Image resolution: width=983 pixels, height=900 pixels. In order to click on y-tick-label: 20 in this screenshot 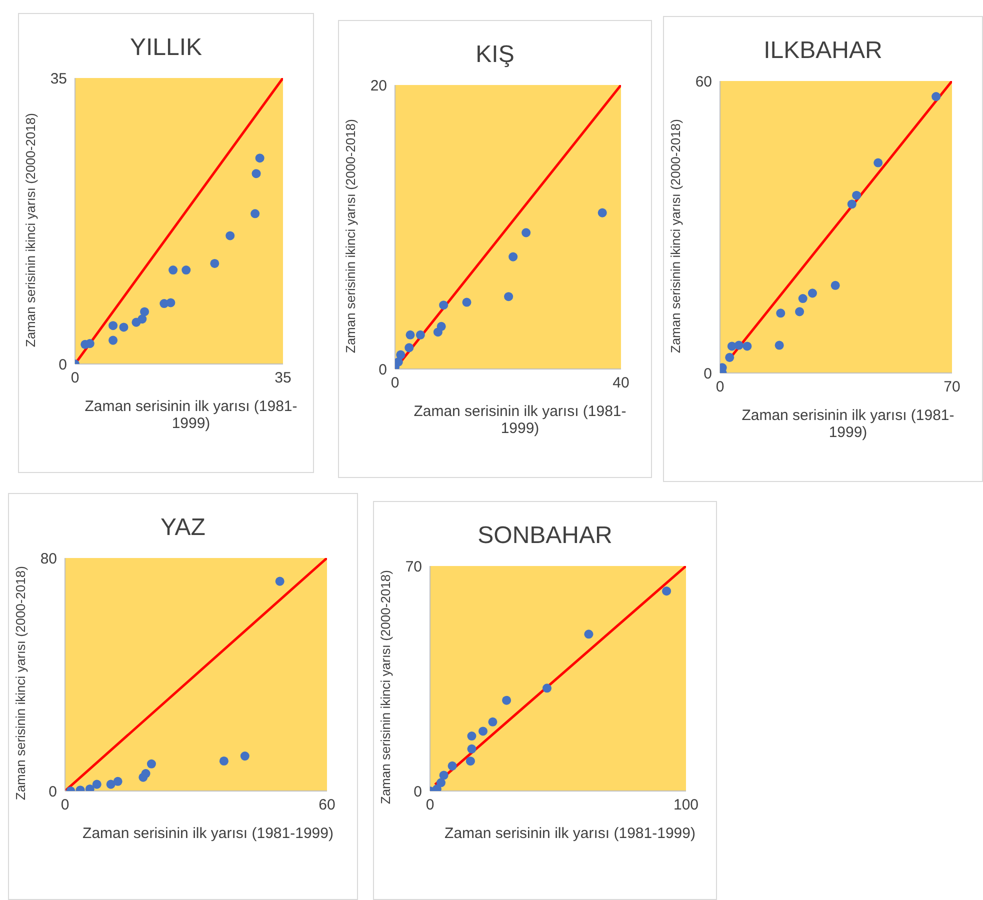, I will do `click(378, 85)`.